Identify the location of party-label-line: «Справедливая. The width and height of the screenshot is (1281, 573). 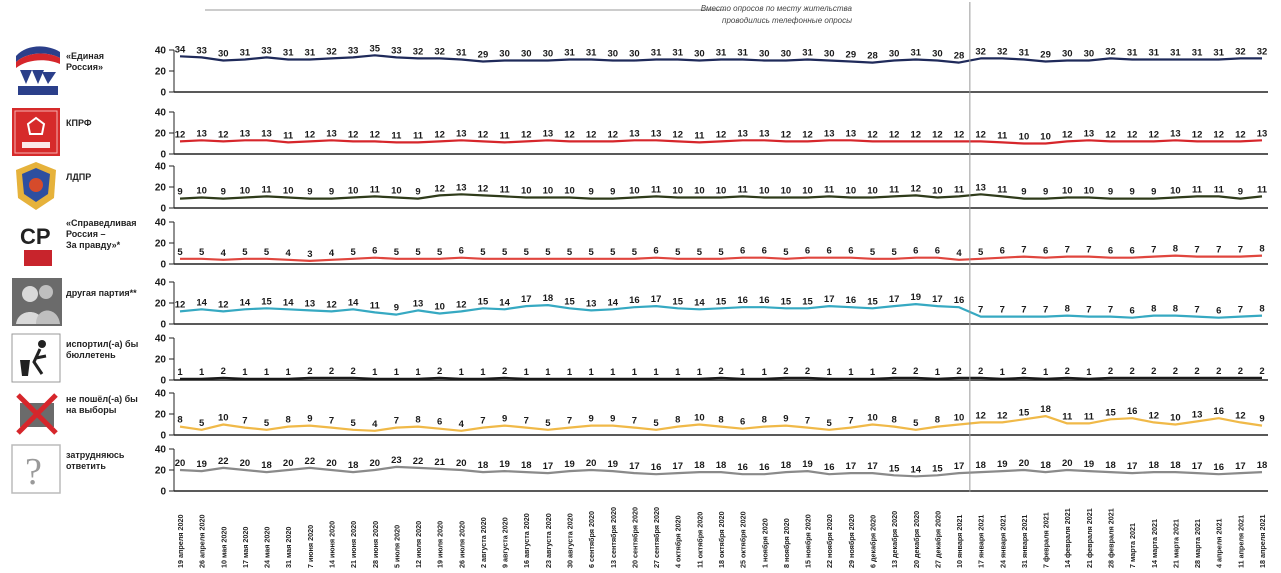
(101, 223).